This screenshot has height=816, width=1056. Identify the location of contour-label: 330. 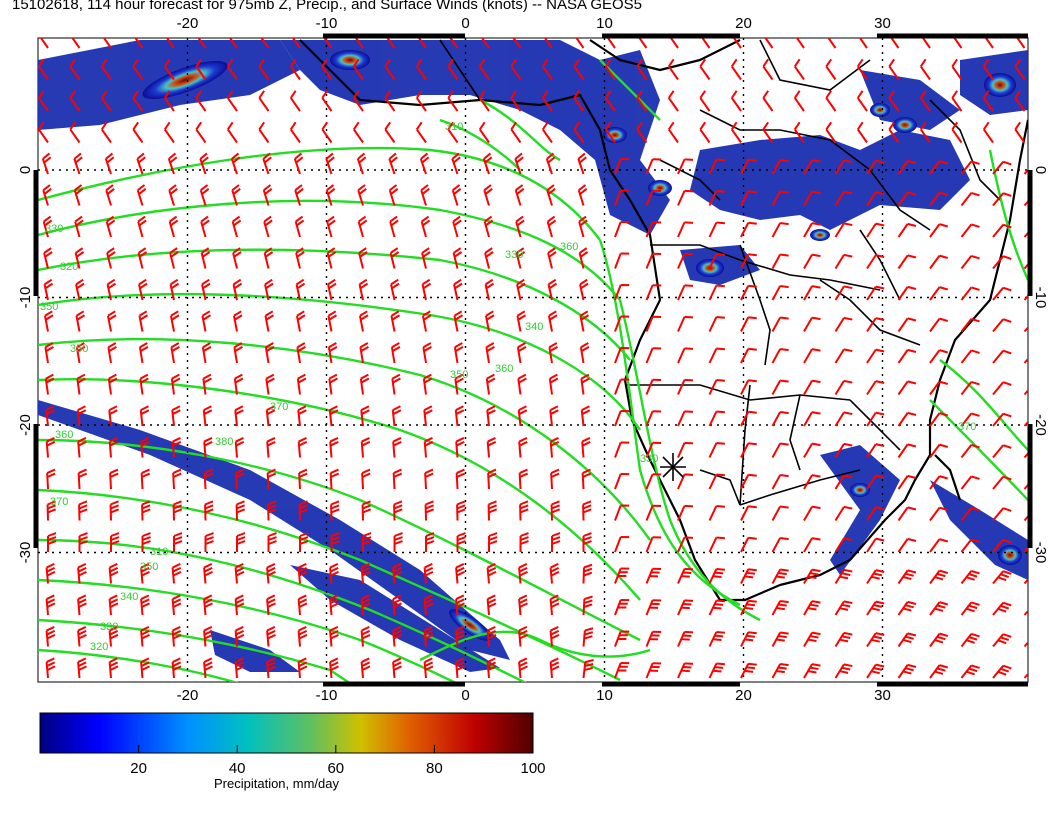
(649, 459).